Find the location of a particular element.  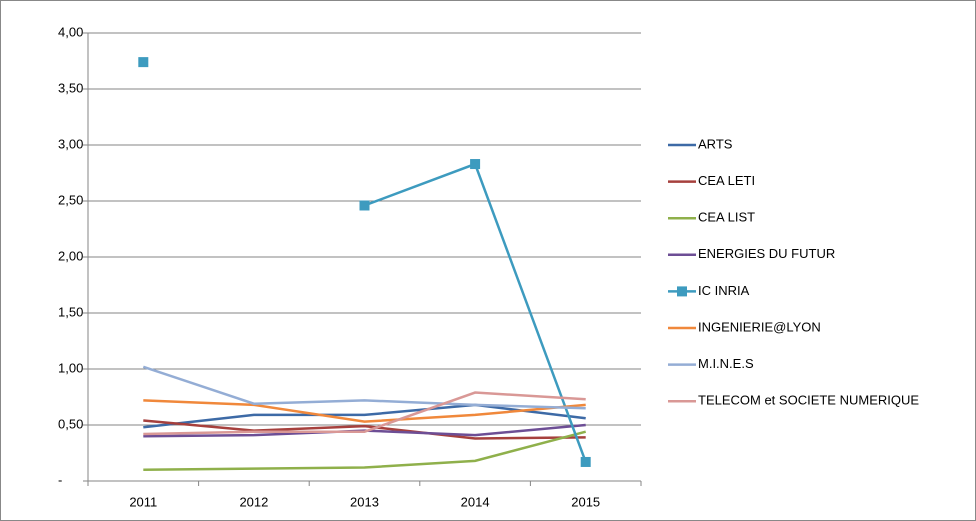

x-tick-label: 2013 is located at coordinates (364, 501).